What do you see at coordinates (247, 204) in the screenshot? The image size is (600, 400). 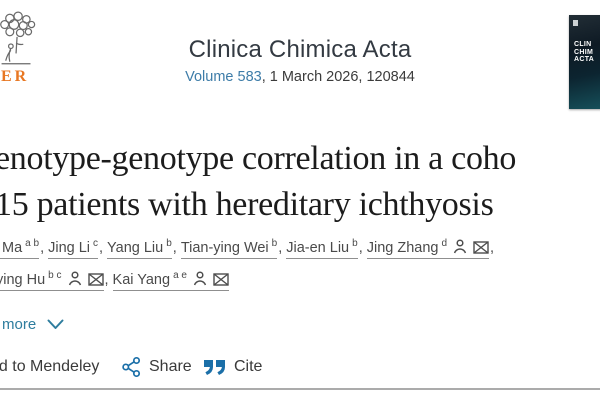 I see `article-title-line2: 15 patients with hereditary ichthyosis` at bounding box center [247, 204].